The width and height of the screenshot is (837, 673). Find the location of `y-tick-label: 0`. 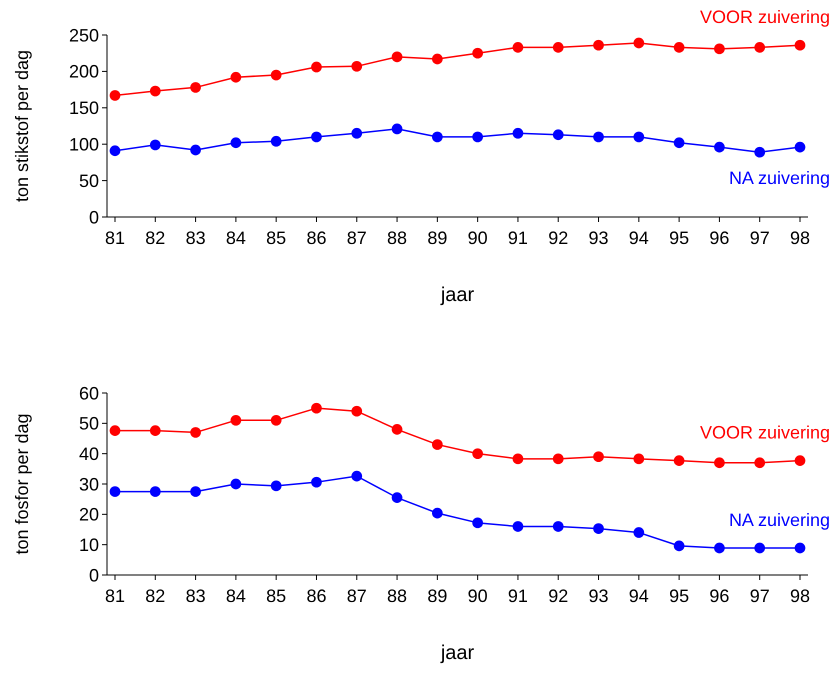

y-tick-label: 0 is located at coordinates (93, 217).